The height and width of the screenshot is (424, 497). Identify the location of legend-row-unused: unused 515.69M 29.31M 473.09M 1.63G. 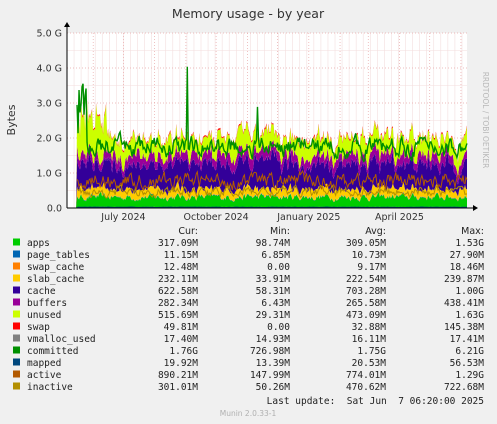
(248, 315).